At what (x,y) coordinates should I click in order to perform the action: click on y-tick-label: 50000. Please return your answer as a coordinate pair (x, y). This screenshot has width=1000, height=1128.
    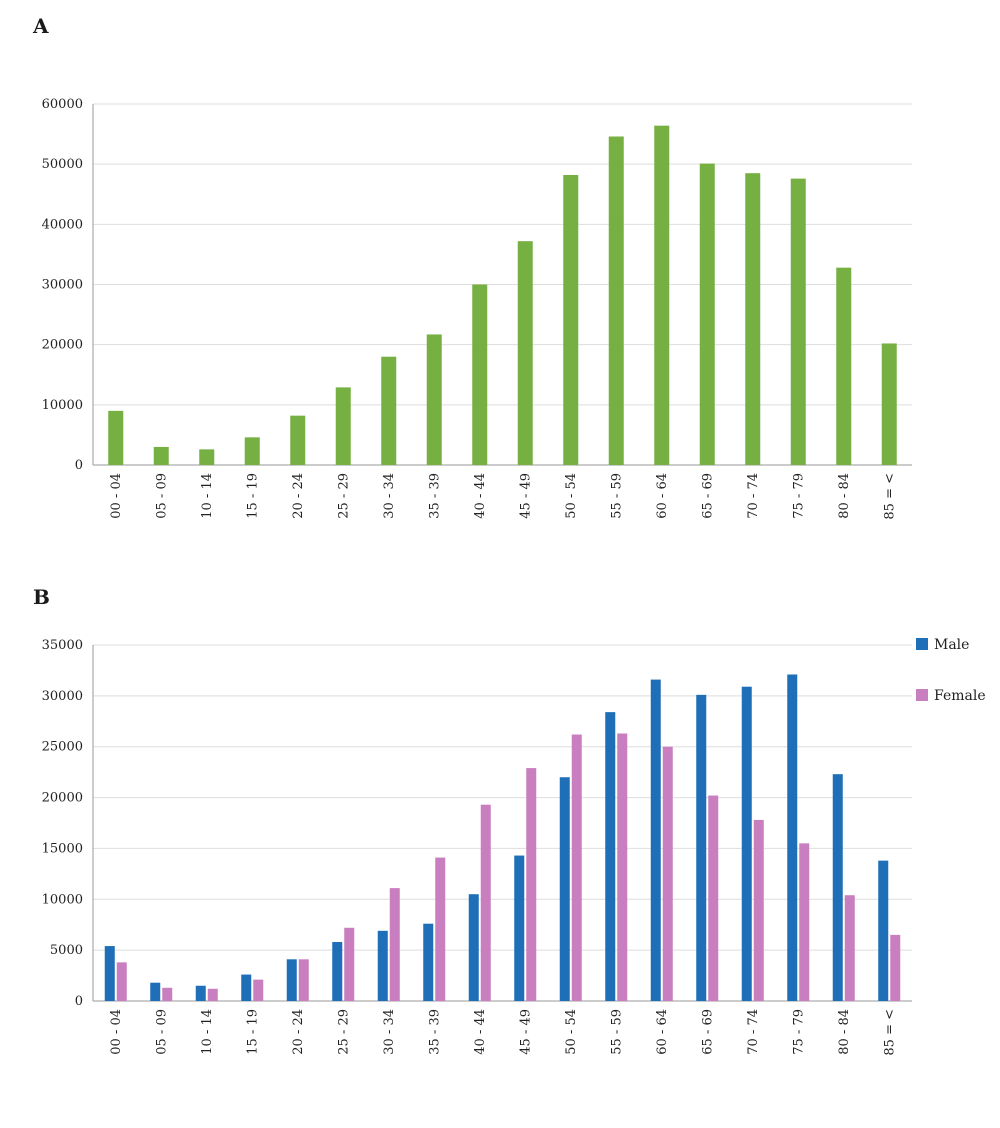
    Looking at the image, I should click on (62, 164).